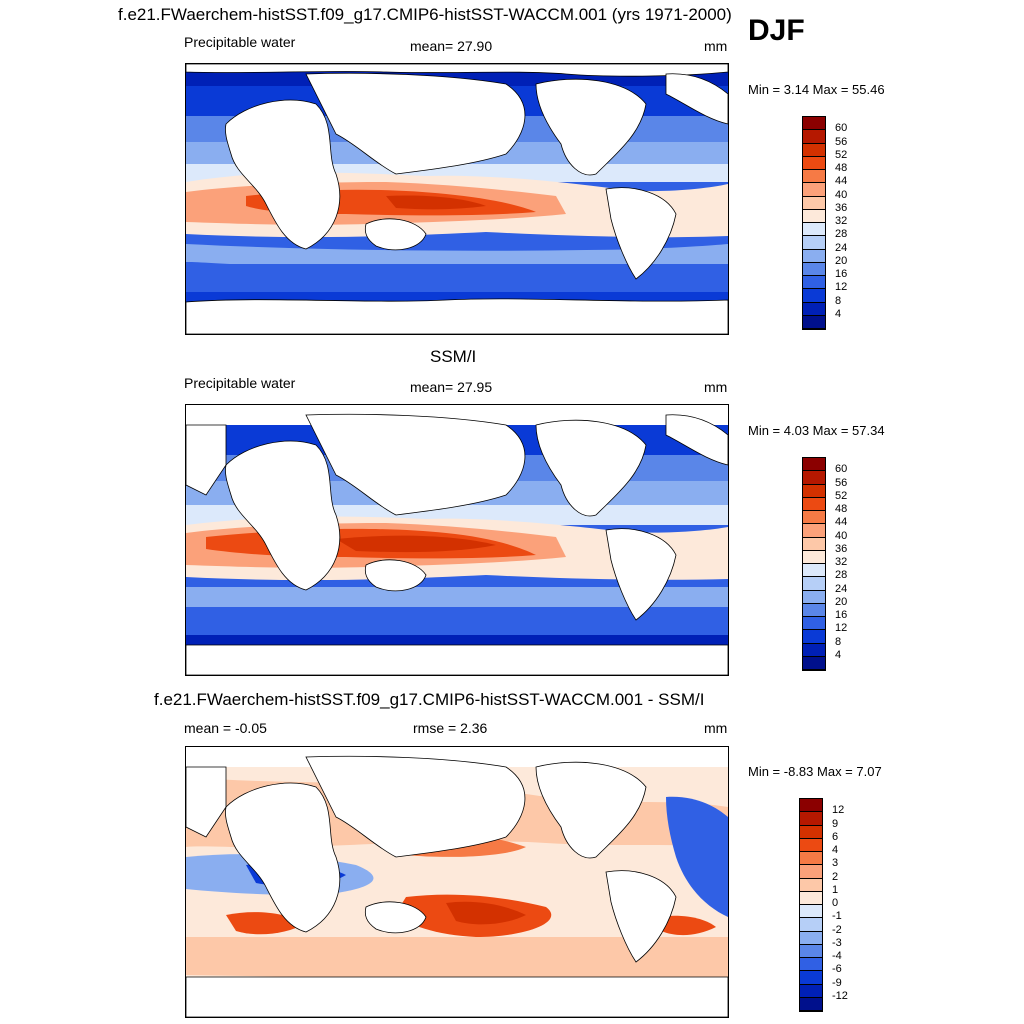 This screenshot has width=1024, height=1024. Describe the element at coordinates (240, 42) in the screenshot. I see `variable-label: Precipitable water` at that location.